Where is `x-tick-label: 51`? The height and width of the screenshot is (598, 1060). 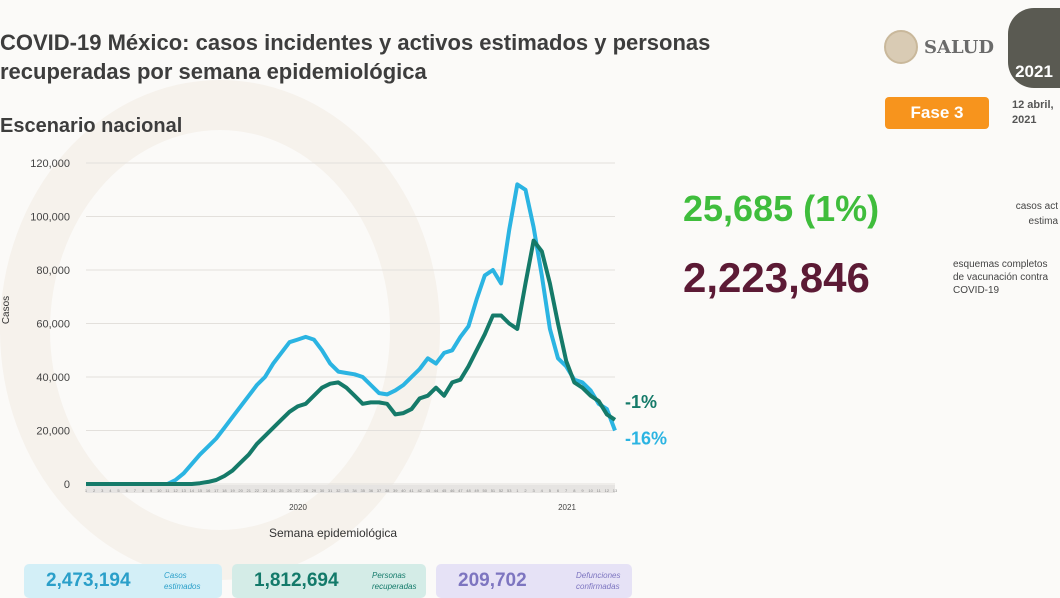 x-tick-label: 51 is located at coordinates (493, 490).